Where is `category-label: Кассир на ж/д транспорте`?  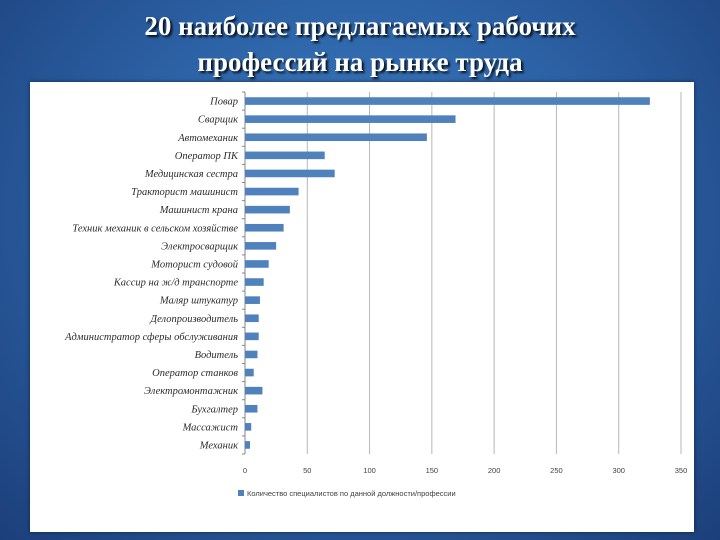 category-label: Кассир на ж/д транспорте is located at coordinates (176, 283).